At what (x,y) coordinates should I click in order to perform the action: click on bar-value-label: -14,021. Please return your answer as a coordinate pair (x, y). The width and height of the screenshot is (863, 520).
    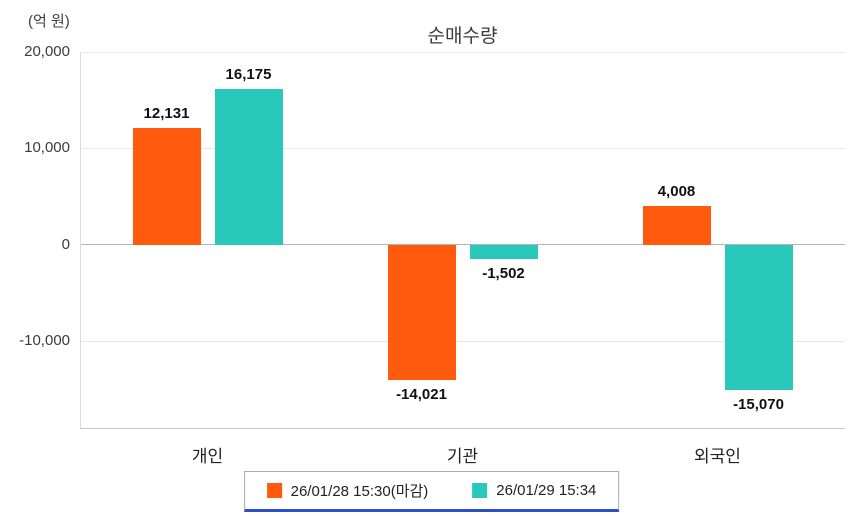
    Looking at the image, I should click on (421, 394).